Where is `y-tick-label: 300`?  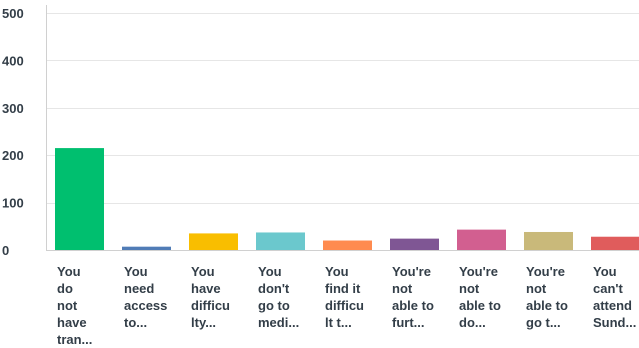 y-tick-label: 300 is located at coordinates (13, 108).